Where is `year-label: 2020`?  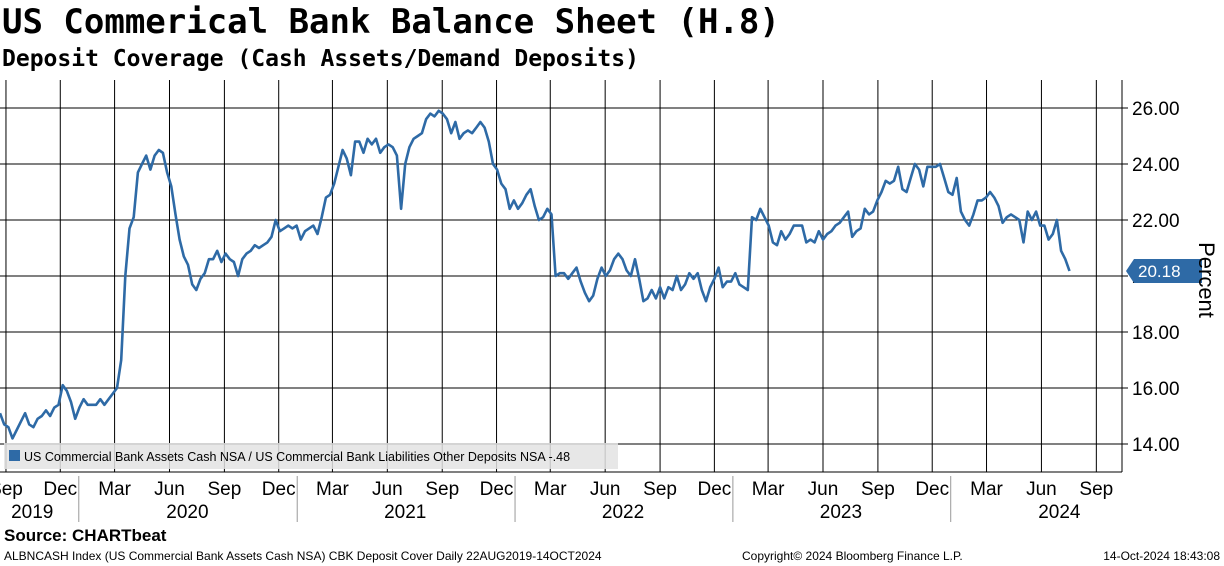 year-label: 2020 is located at coordinates (187, 512).